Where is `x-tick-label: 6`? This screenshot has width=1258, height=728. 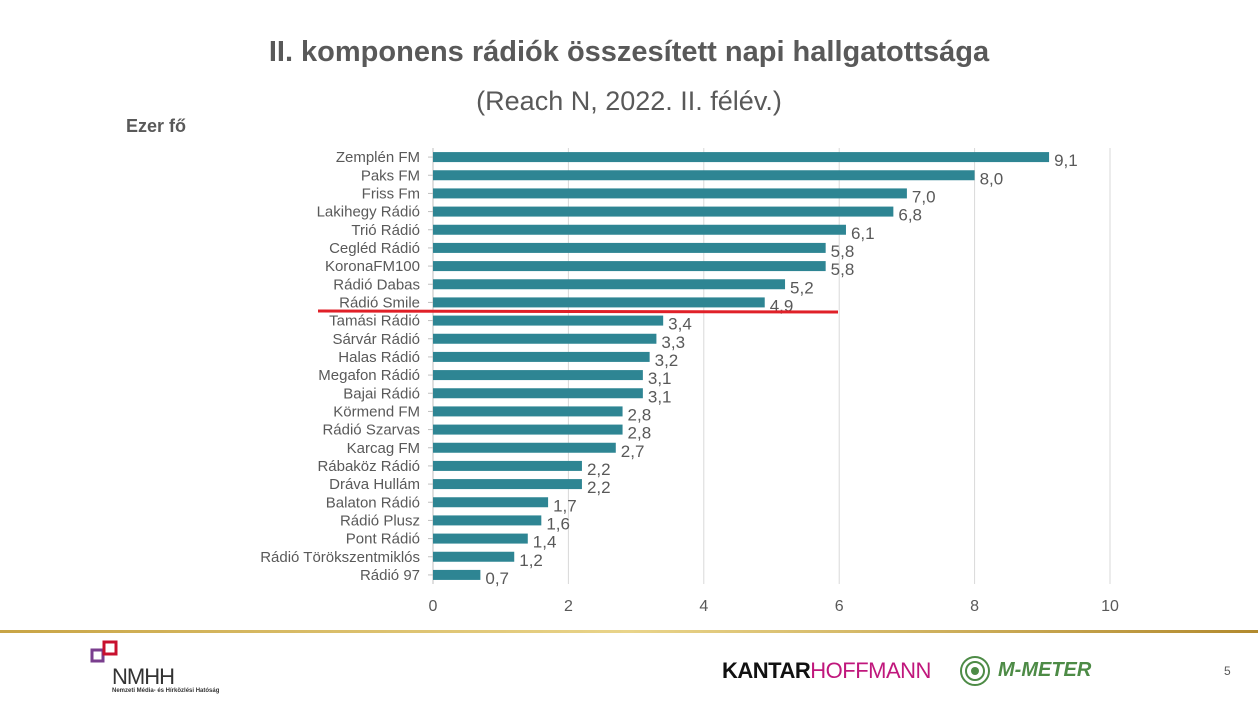 x-tick-label: 6 is located at coordinates (839, 606).